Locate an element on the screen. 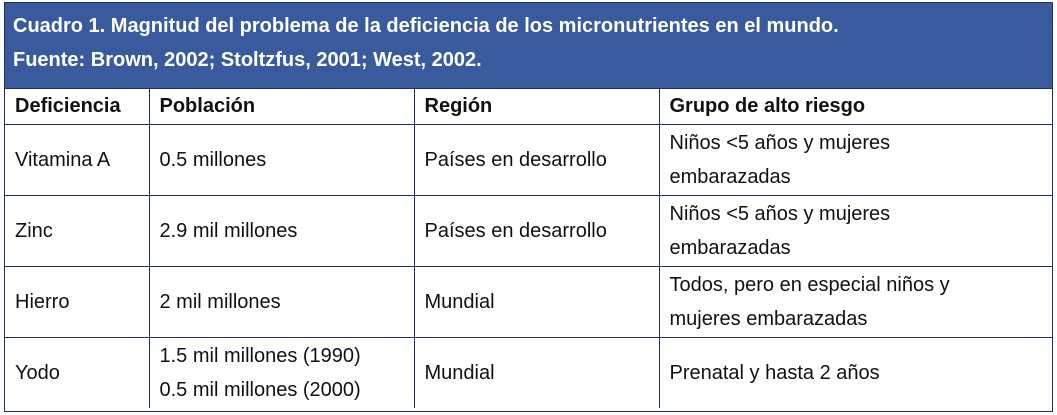  cell-line: Todos, pero en especial niños y is located at coordinates (809, 284).